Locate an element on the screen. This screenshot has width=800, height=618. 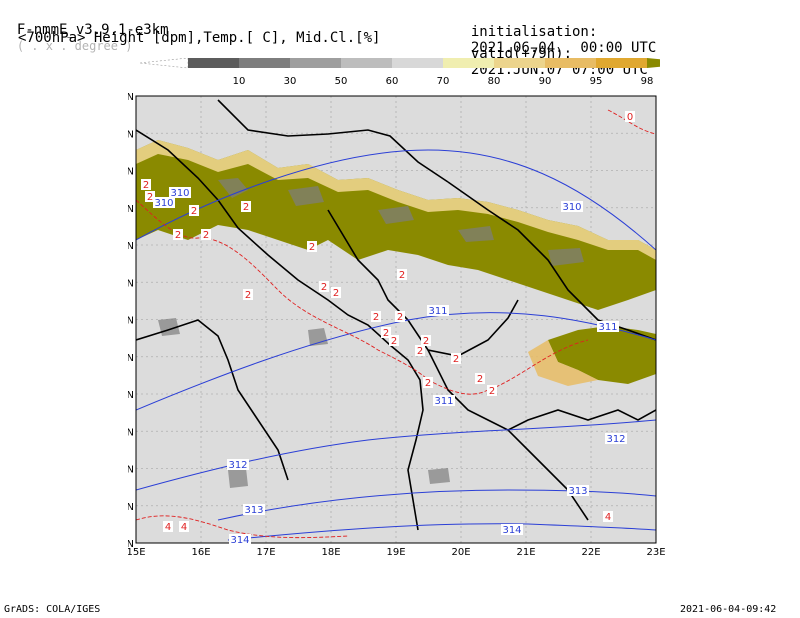
colorbar-tick-label: 95 is located at coordinates (596, 81).